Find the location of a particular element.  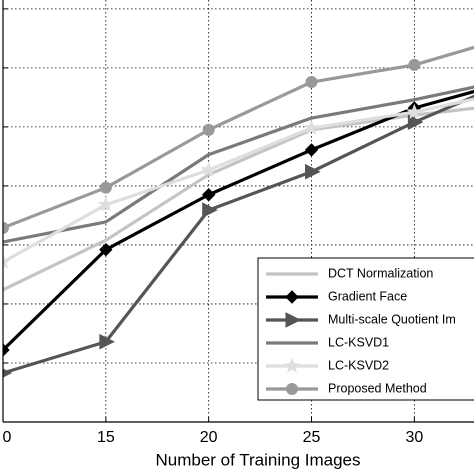

legend-box is located at coordinates (365, 329).